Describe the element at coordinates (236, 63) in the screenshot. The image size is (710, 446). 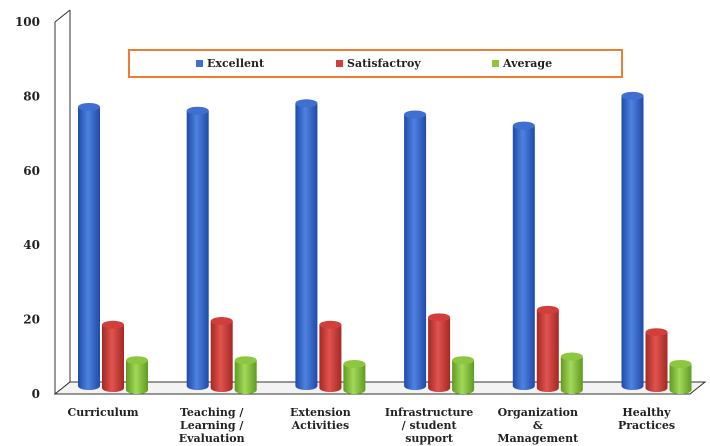
I see `legend-label-excellent: Excellent` at that location.